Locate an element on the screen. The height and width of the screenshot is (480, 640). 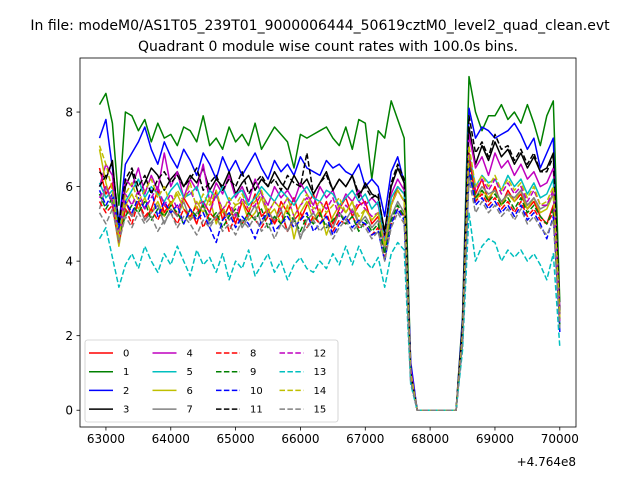
legend-box is located at coordinates (211, 381).